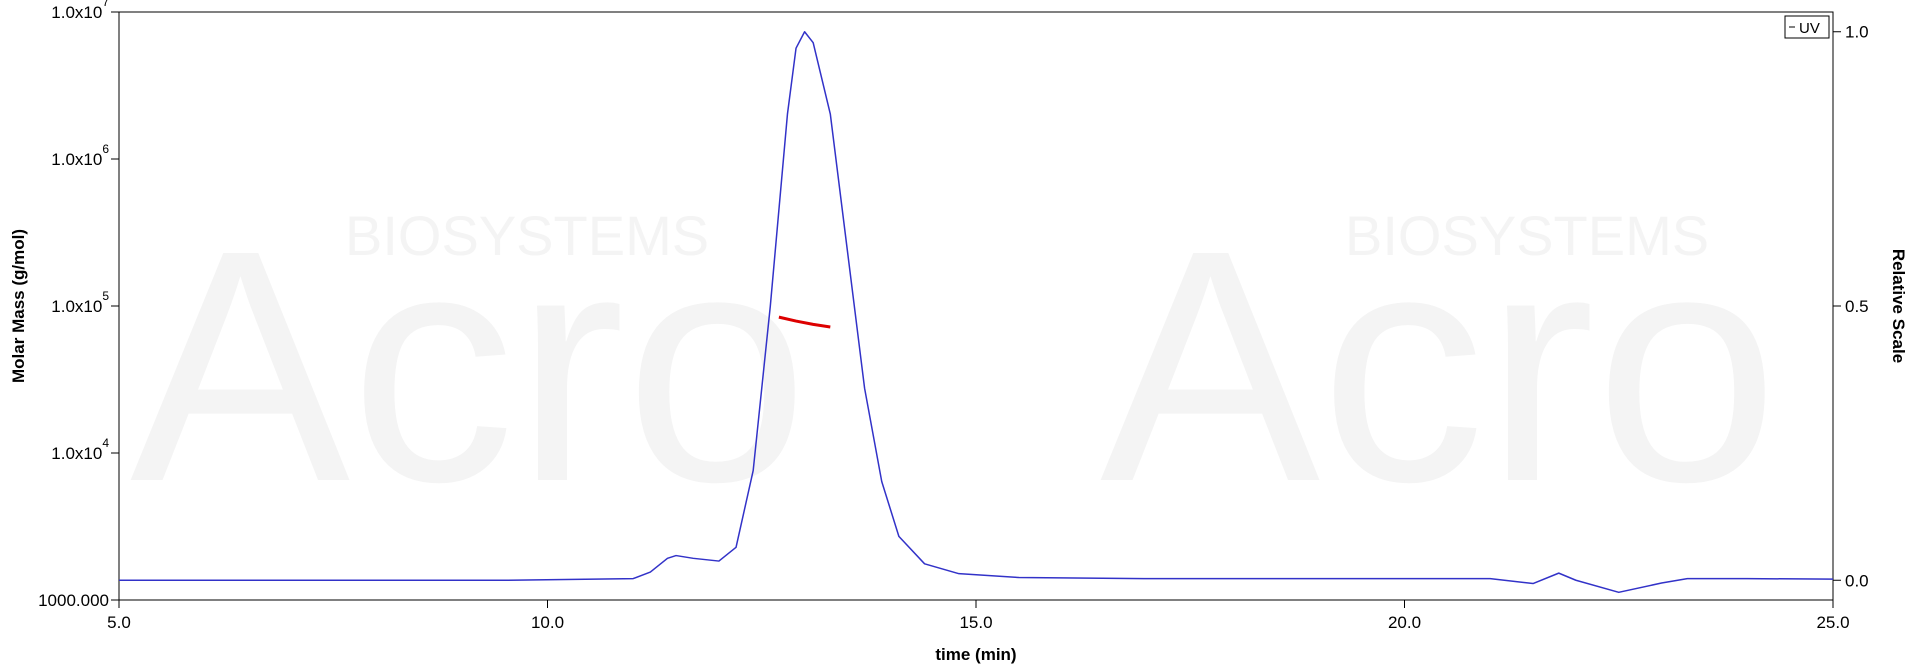 The image size is (1920, 672). I want to click on y-tick-label-exponent: 7, so click(105, 4).